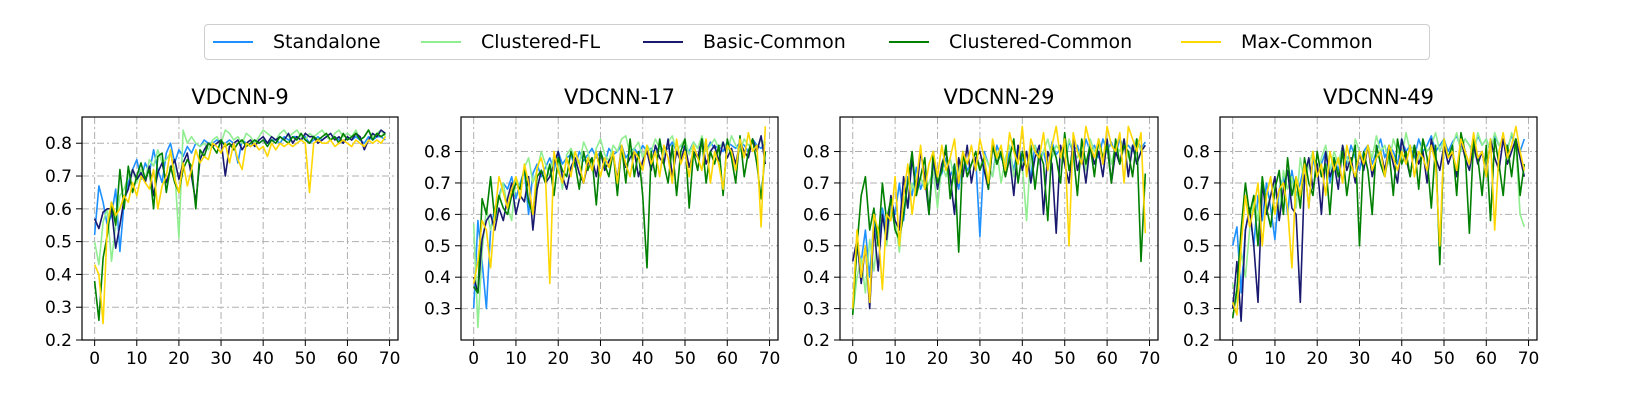 The width and height of the screenshot is (1627, 400). Describe the element at coordinates (619, 97) in the screenshot. I see `chart-title: VDCNN-17` at that location.